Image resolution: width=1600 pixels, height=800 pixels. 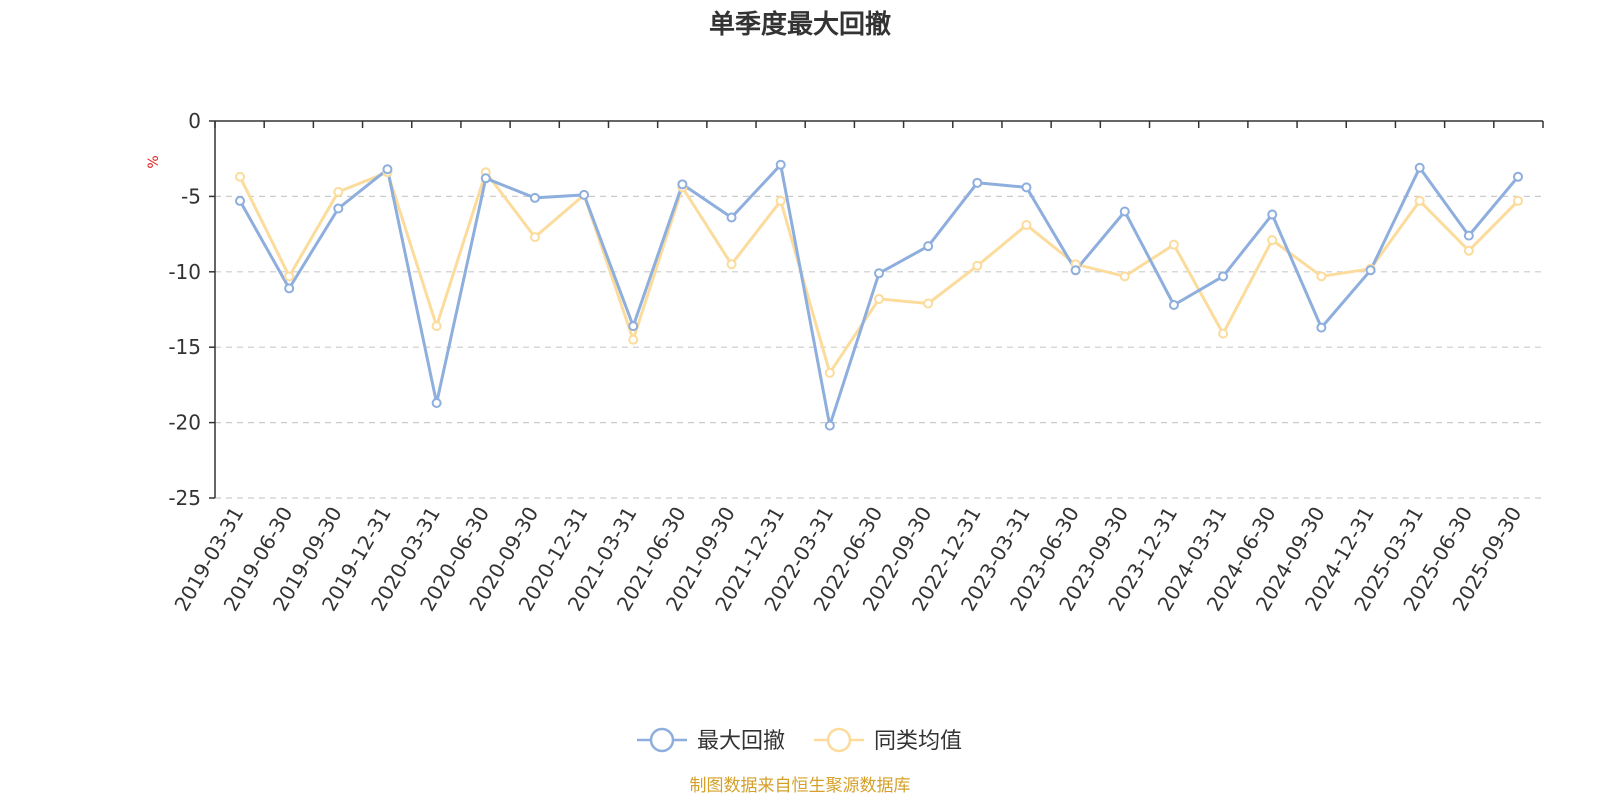 What do you see at coordinates (184, 498) in the screenshot?
I see `y-tick-label: -25` at bounding box center [184, 498].